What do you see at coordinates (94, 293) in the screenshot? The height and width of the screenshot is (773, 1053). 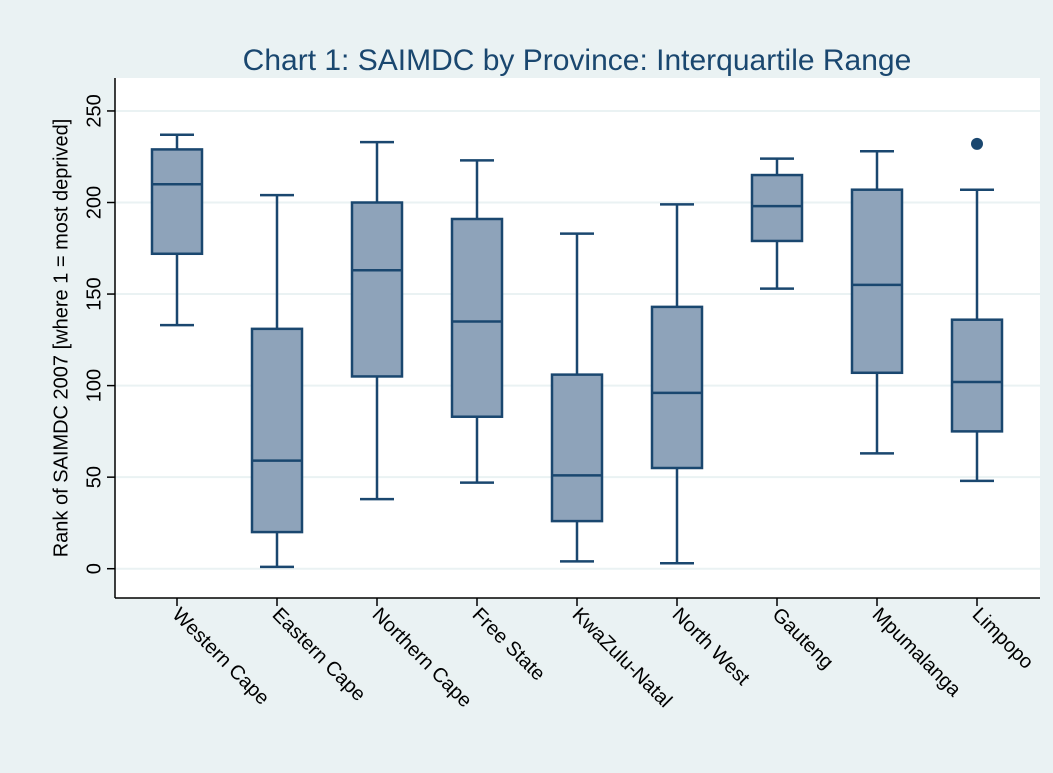 I see `y-tick-label: 150` at bounding box center [94, 293].